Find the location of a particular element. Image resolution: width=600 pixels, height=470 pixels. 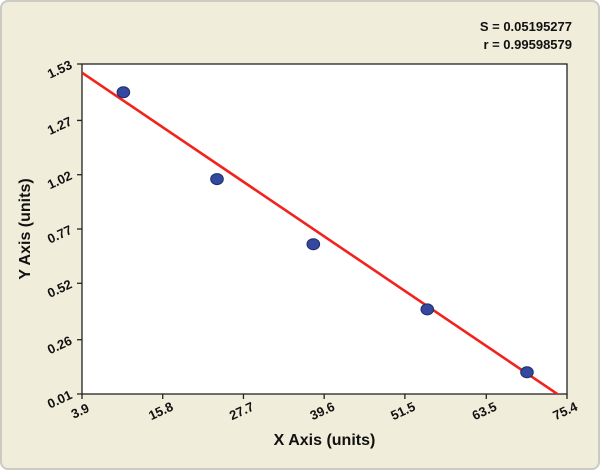

svg-text: 3.9 is located at coordinates (80, 410).